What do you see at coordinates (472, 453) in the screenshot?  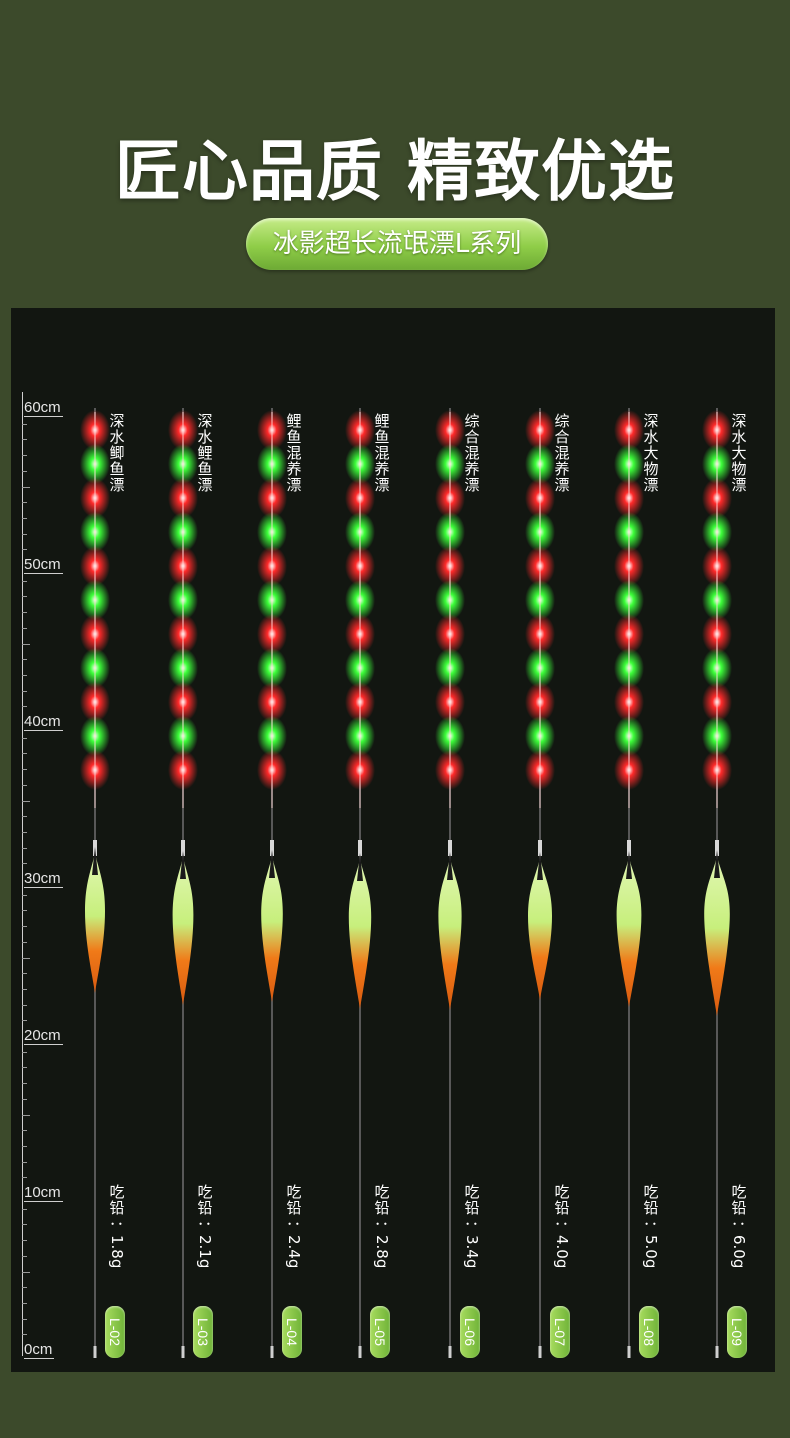 I see `float-type-label: 综合混养漂` at bounding box center [472, 453].